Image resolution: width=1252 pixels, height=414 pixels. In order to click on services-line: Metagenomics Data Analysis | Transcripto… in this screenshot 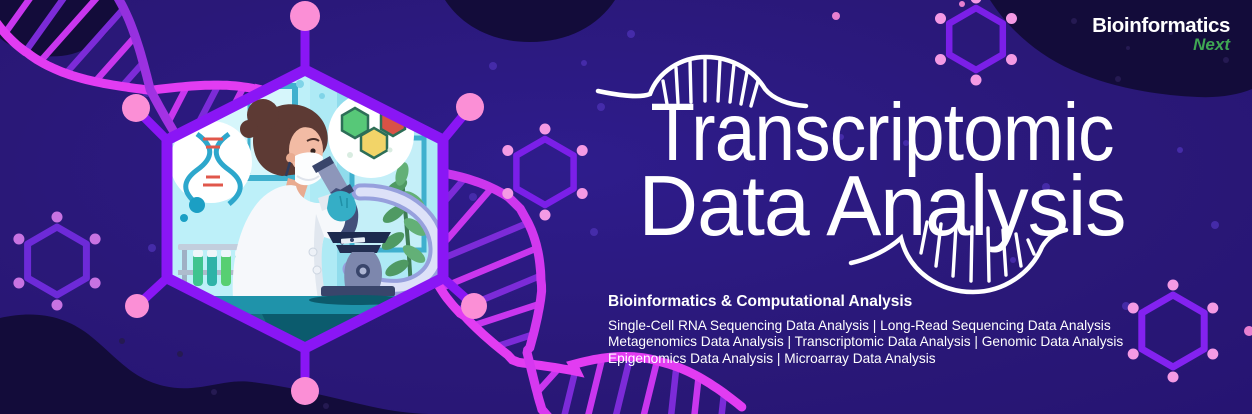, I will do `click(866, 342)`.